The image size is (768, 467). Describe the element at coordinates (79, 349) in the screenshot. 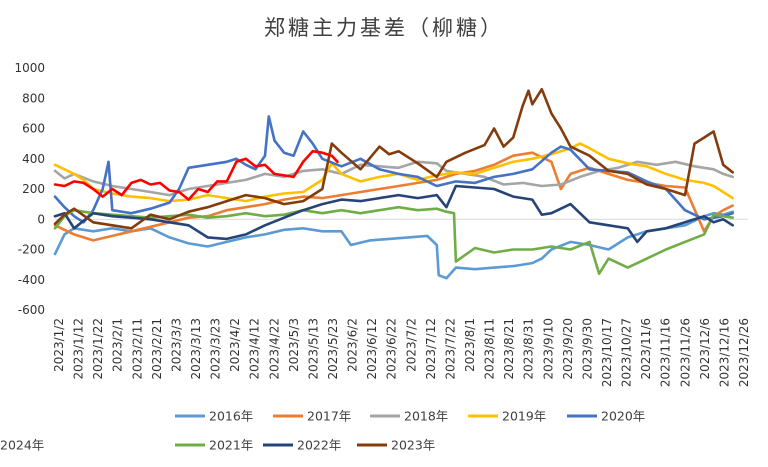

I see `x-tick-label: 2023/1/12` at that location.